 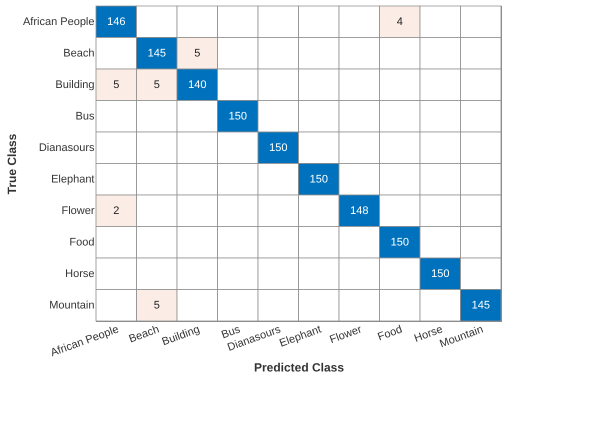 What do you see at coordinates (72, 179) in the screenshot?
I see `y-tick-label: Elephant` at bounding box center [72, 179].